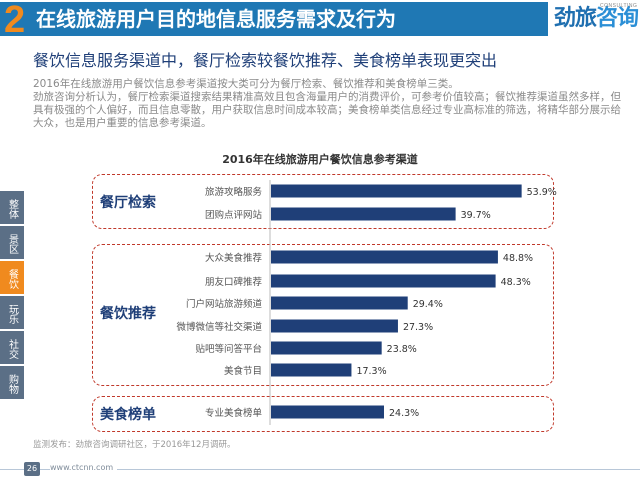 This screenshot has width=640, height=480. I want to click on logo-brand: 劲旅咨询, so click(596, 19).